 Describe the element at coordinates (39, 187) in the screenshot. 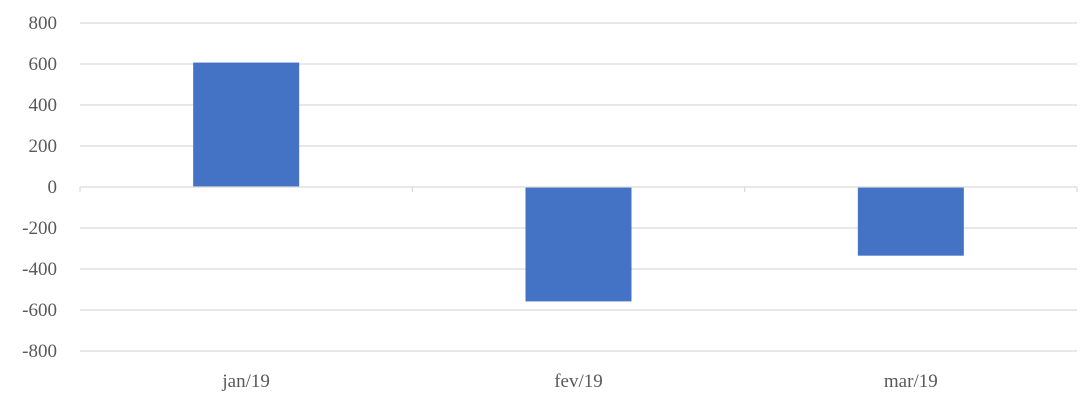

I see `y-tick-labels: 800 600 400 200 0 -200 -400 -600 -800` at that location.